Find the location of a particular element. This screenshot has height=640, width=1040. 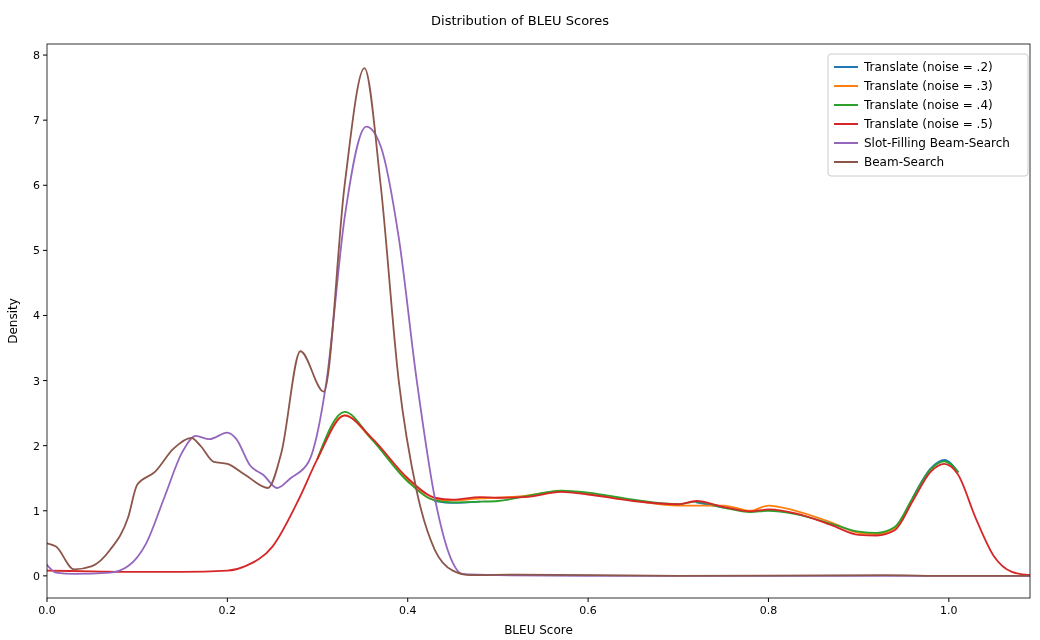

y-tick-label: 3 is located at coordinates (36, 381).